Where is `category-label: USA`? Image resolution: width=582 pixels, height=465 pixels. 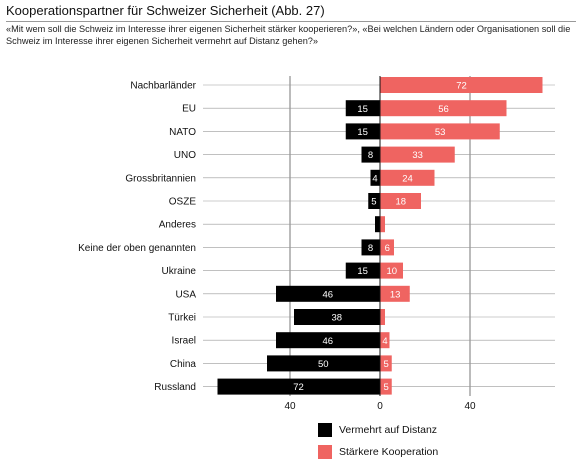 category-label: USA is located at coordinates (185, 294).